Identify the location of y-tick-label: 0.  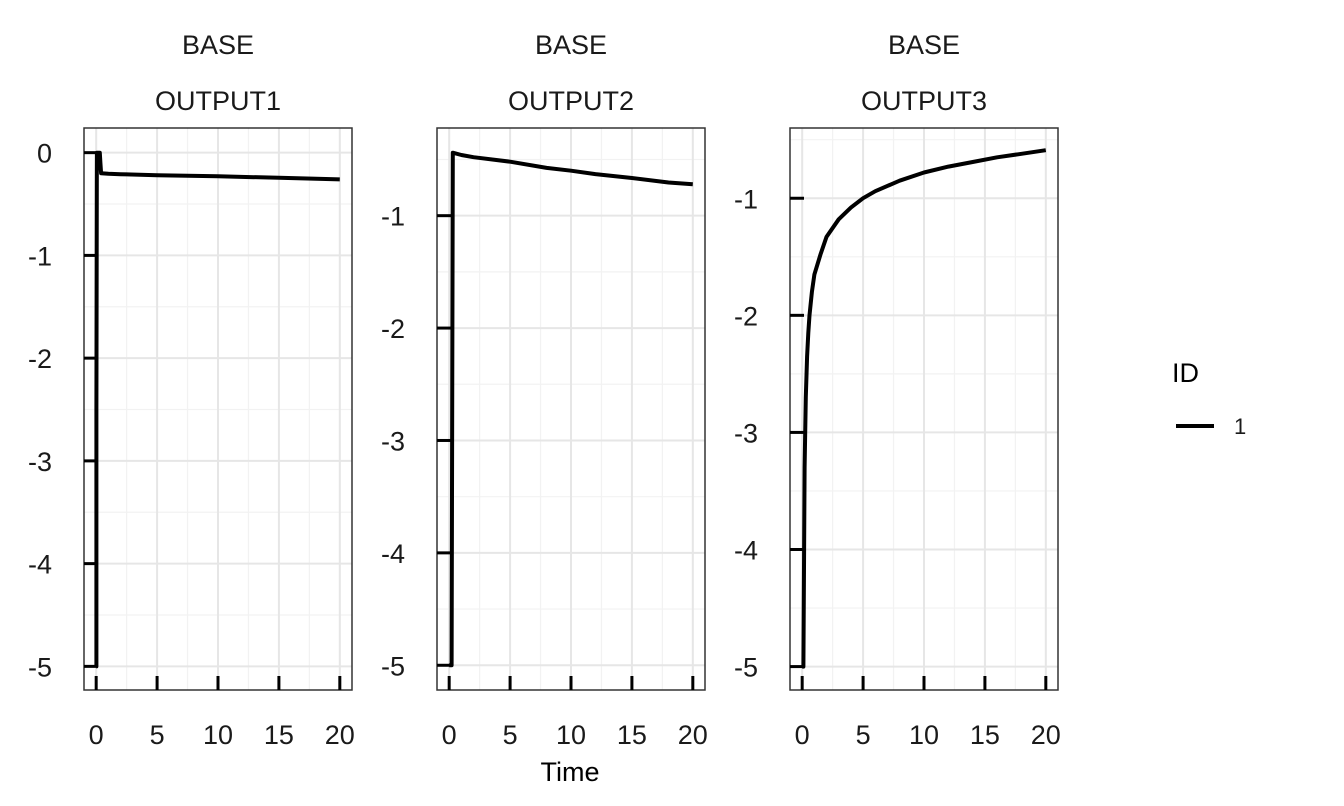
(44, 154).